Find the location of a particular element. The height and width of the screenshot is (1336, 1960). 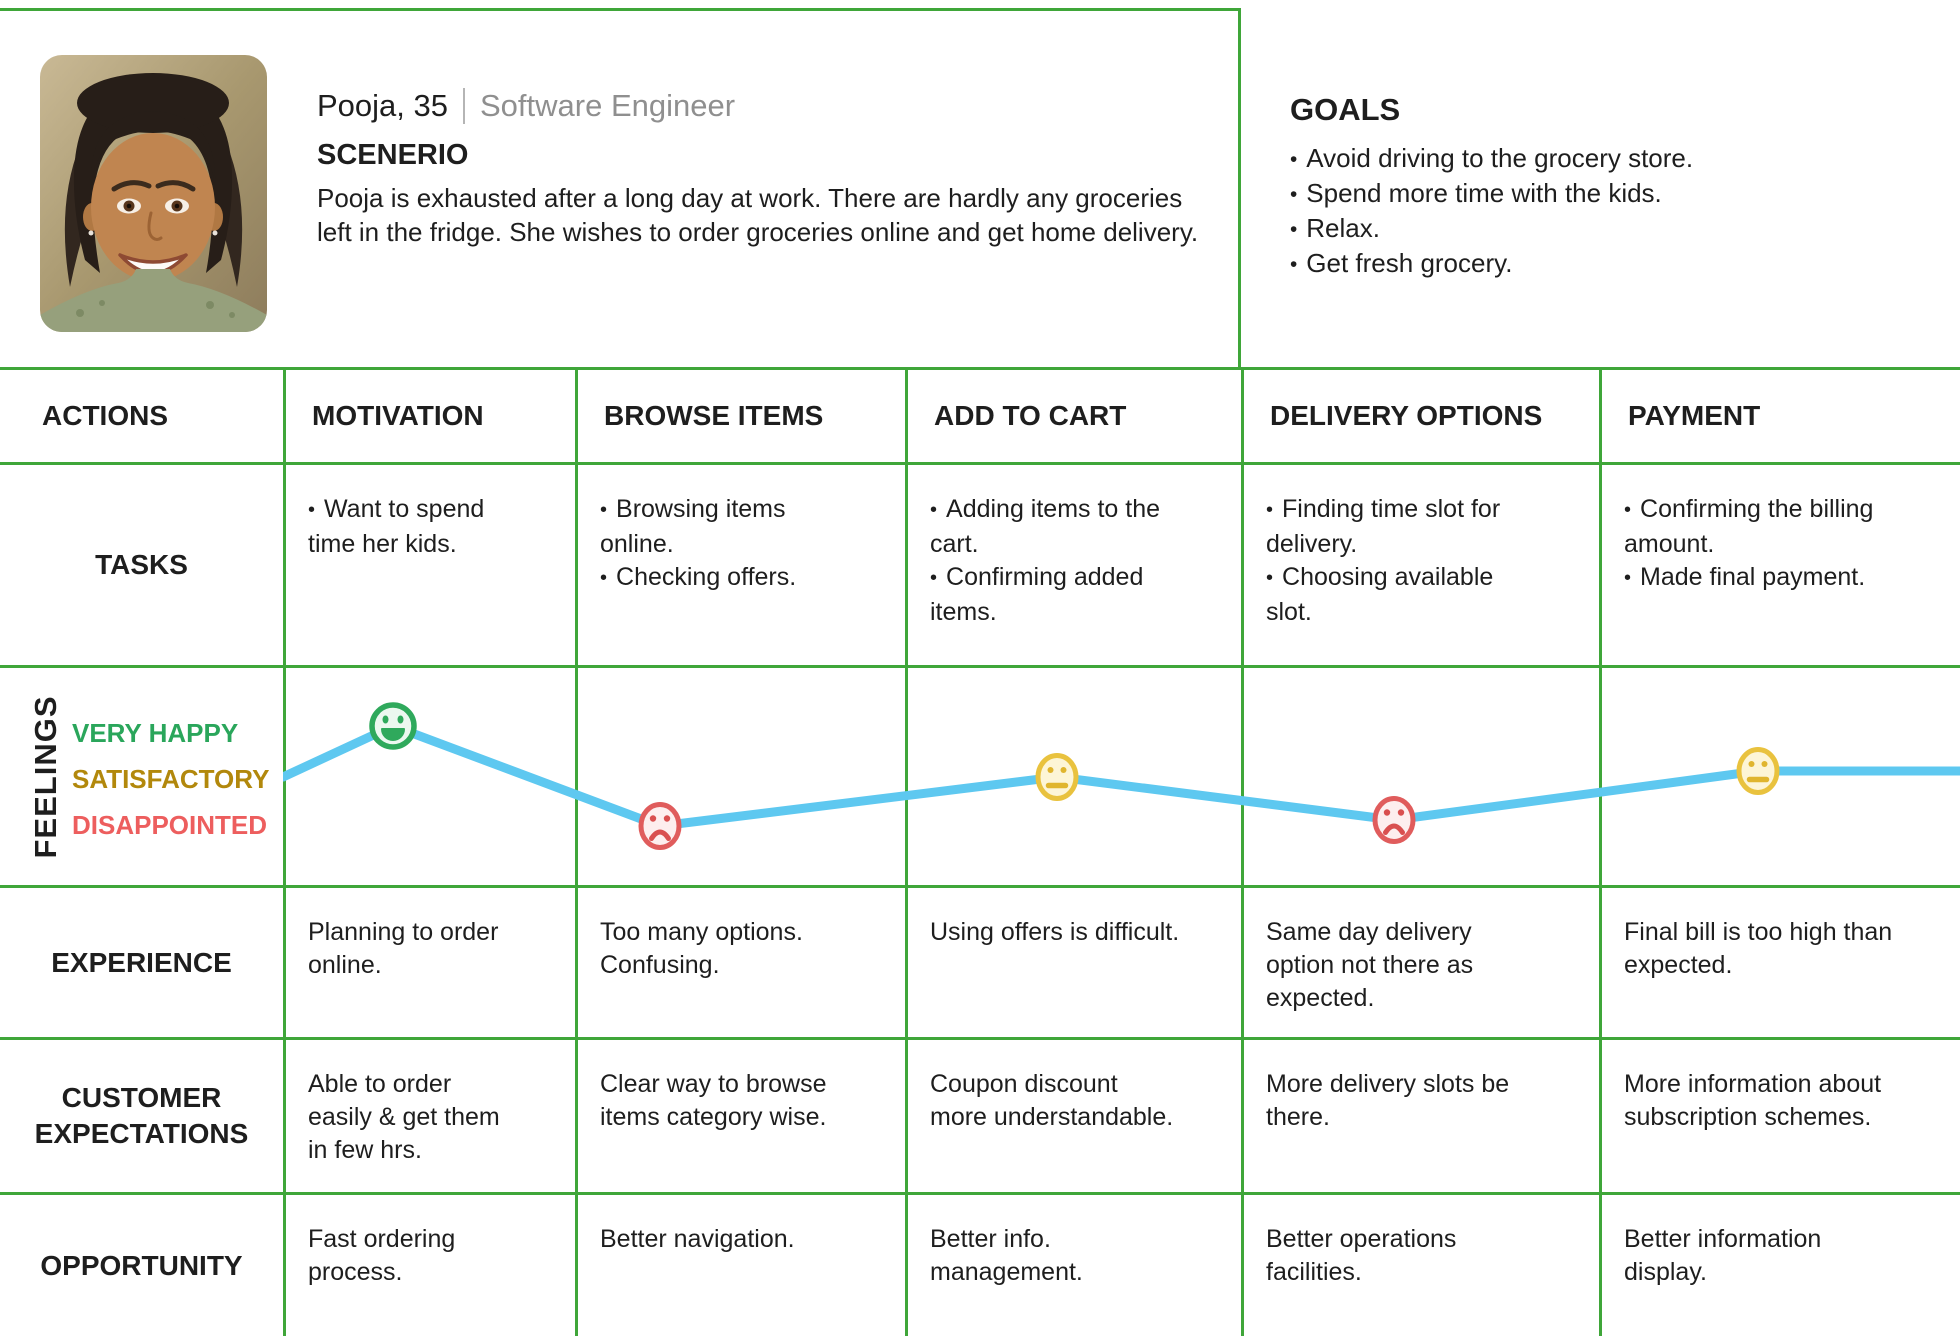

task-item: Made final payment. is located at coordinates (1762, 578).